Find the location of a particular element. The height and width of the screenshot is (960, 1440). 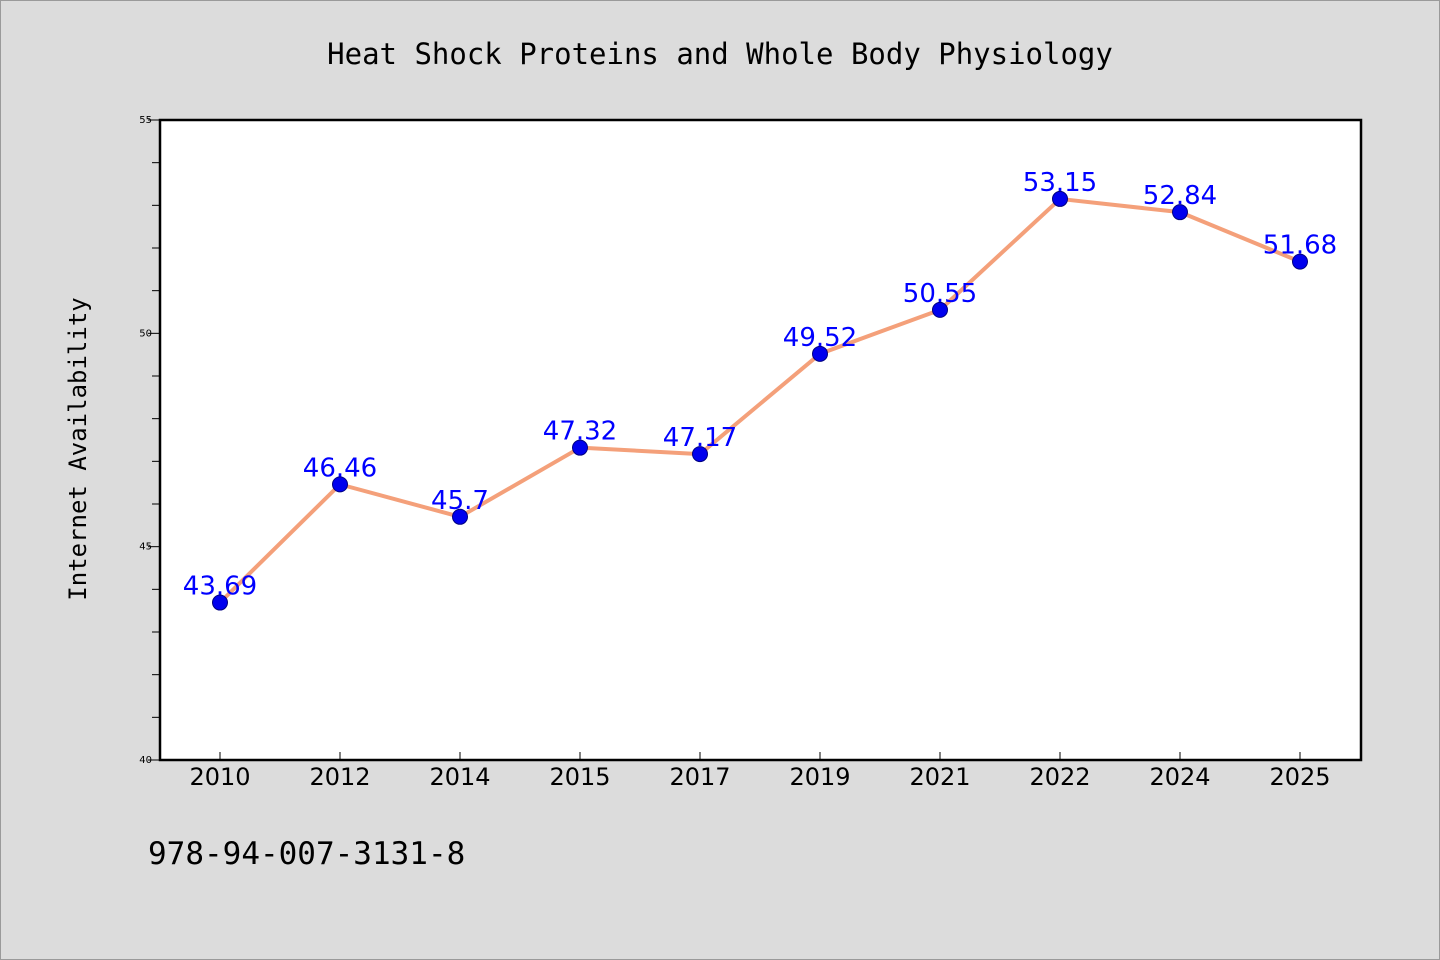

x-tick-label: 2014 is located at coordinates (459, 777).